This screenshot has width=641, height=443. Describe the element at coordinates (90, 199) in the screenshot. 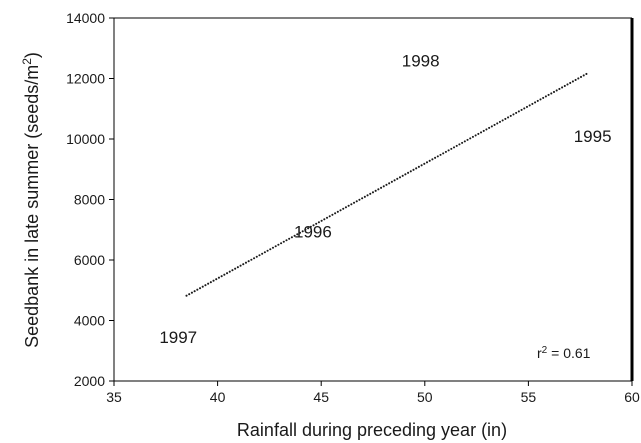

I see `y-axis: 2000 4000 6000 8000 10000 12000 14000` at that location.